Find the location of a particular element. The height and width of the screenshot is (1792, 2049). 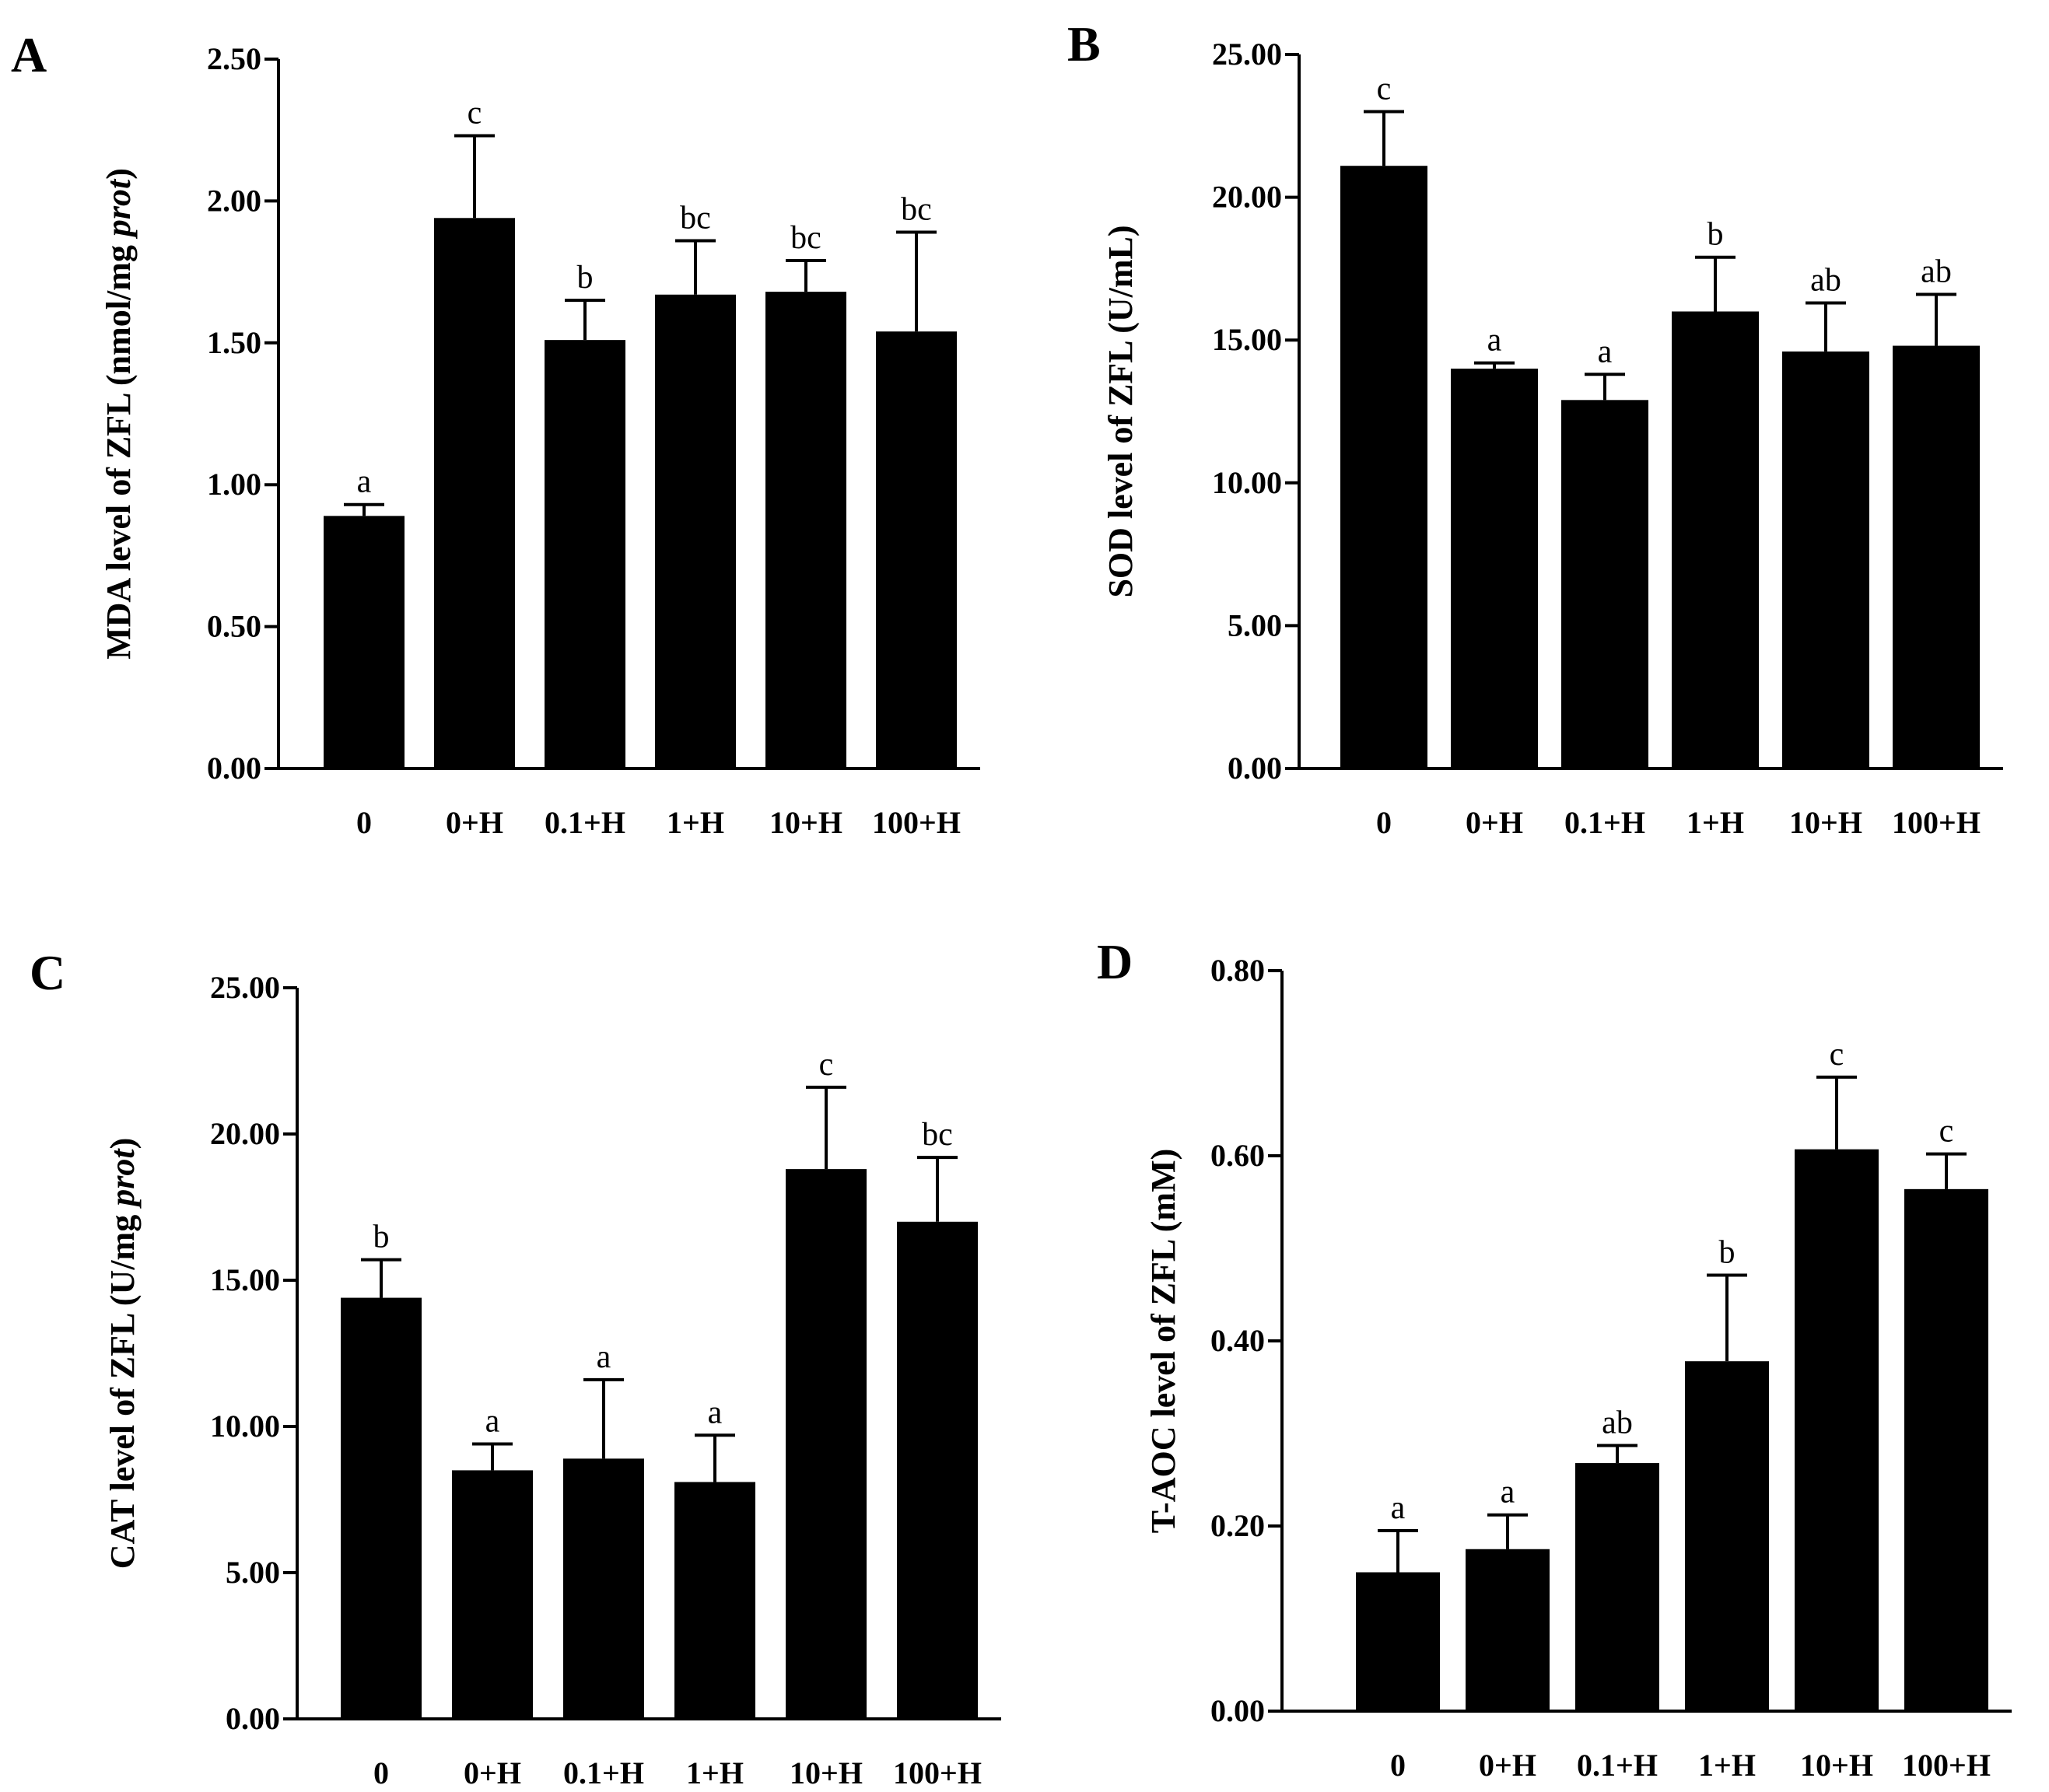

y-tick-label: 0.60 is located at coordinates (1237, 1156).